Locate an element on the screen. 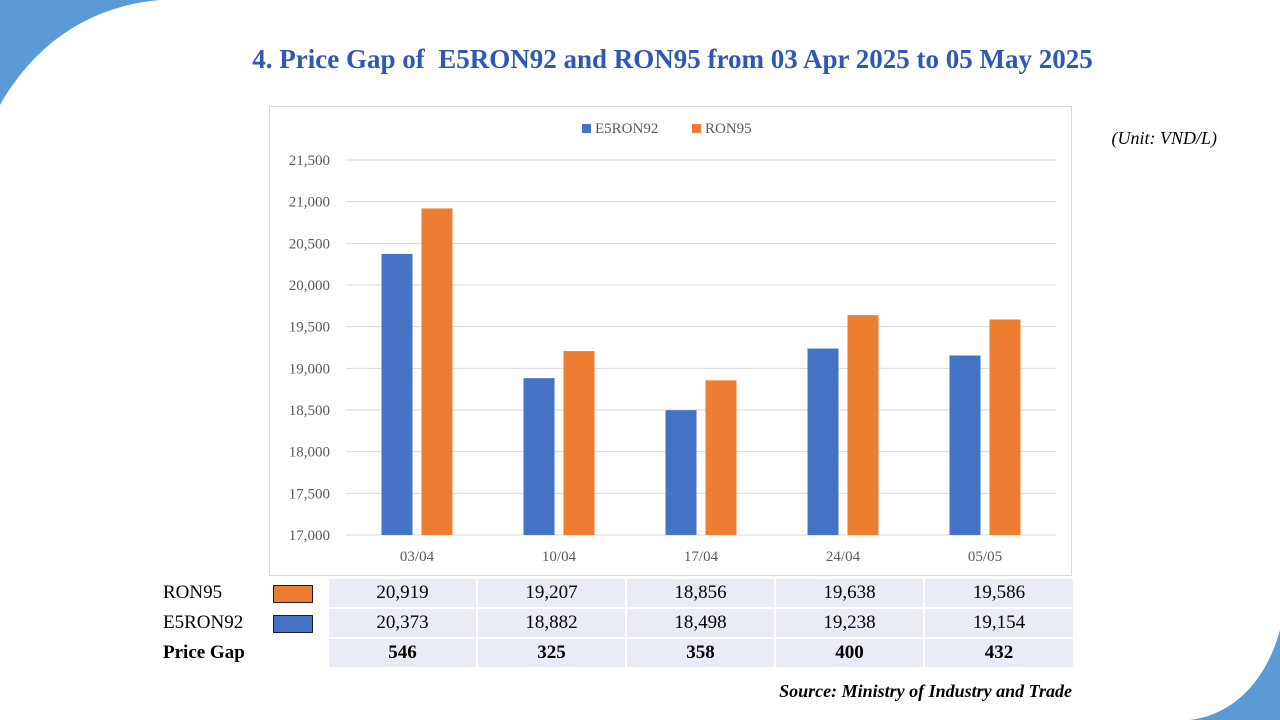 The height and width of the screenshot is (720, 1280). x-tick-label: 05/05 is located at coordinates (985, 557).